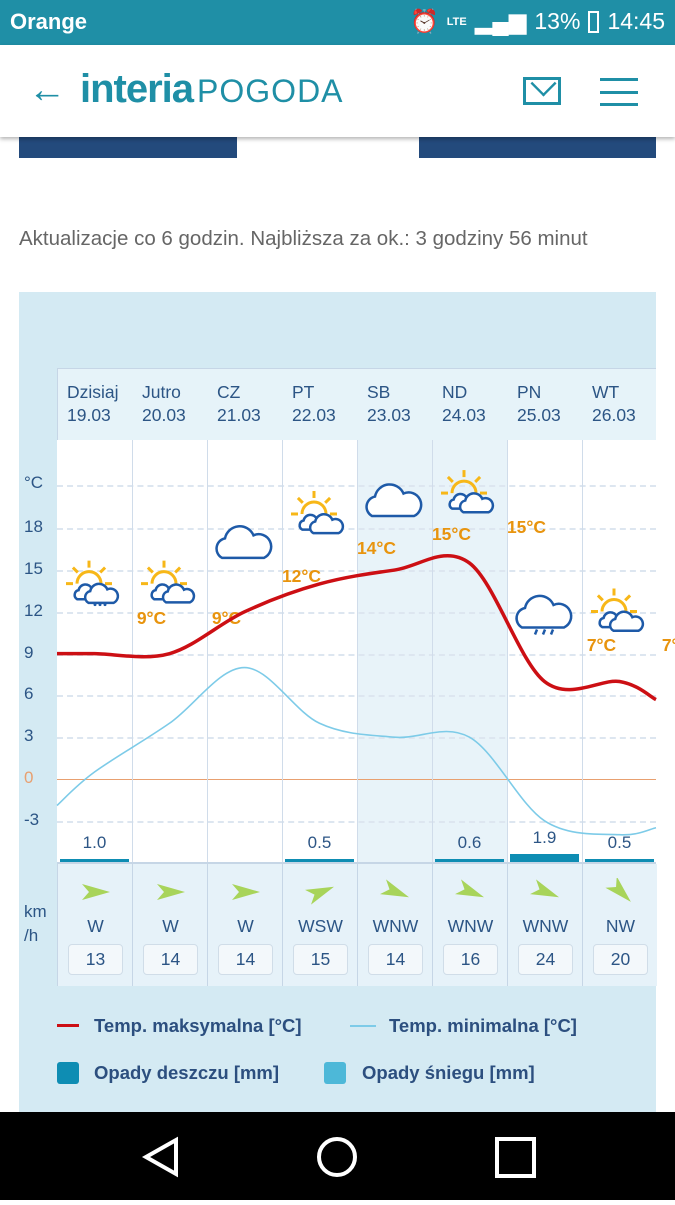  What do you see at coordinates (29, 736) in the screenshot?
I see `y-tick-label: 3` at bounding box center [29, 736].